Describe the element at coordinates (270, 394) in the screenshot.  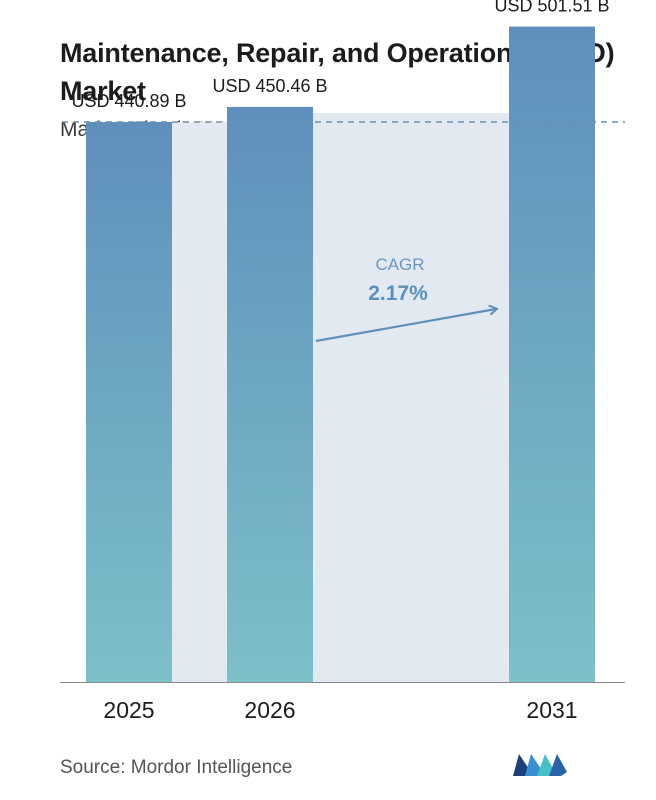
I see `bar-2026` at that location.